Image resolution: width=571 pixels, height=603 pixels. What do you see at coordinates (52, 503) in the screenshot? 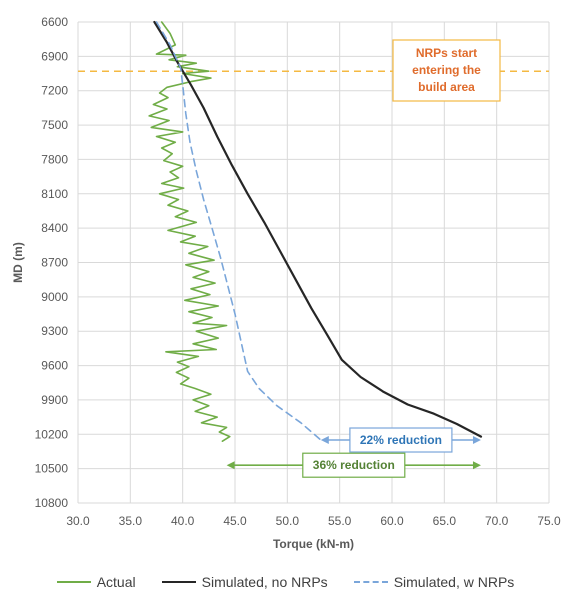
I see `y-tick-label: 10800` at bounding box center [52, 503].